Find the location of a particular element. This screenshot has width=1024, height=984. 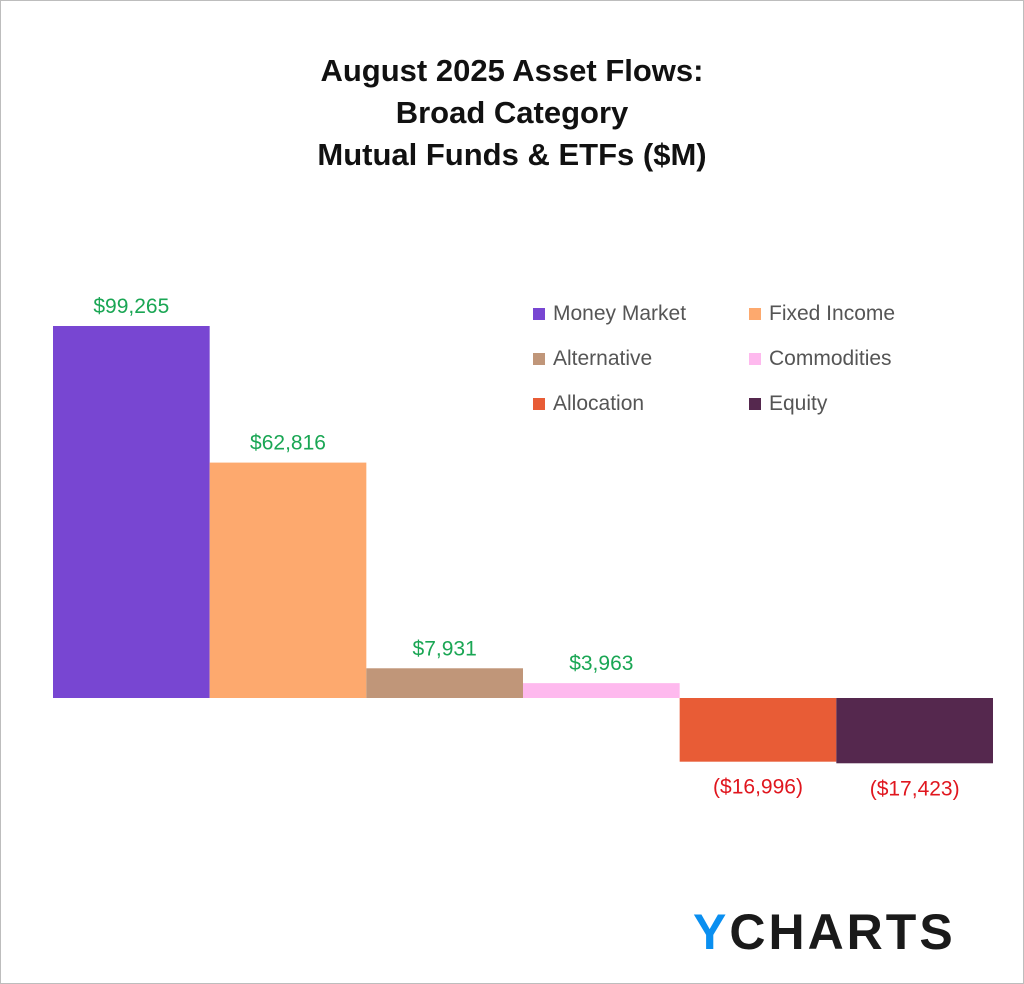

bar-money-market is located at coordinates (131, 512).